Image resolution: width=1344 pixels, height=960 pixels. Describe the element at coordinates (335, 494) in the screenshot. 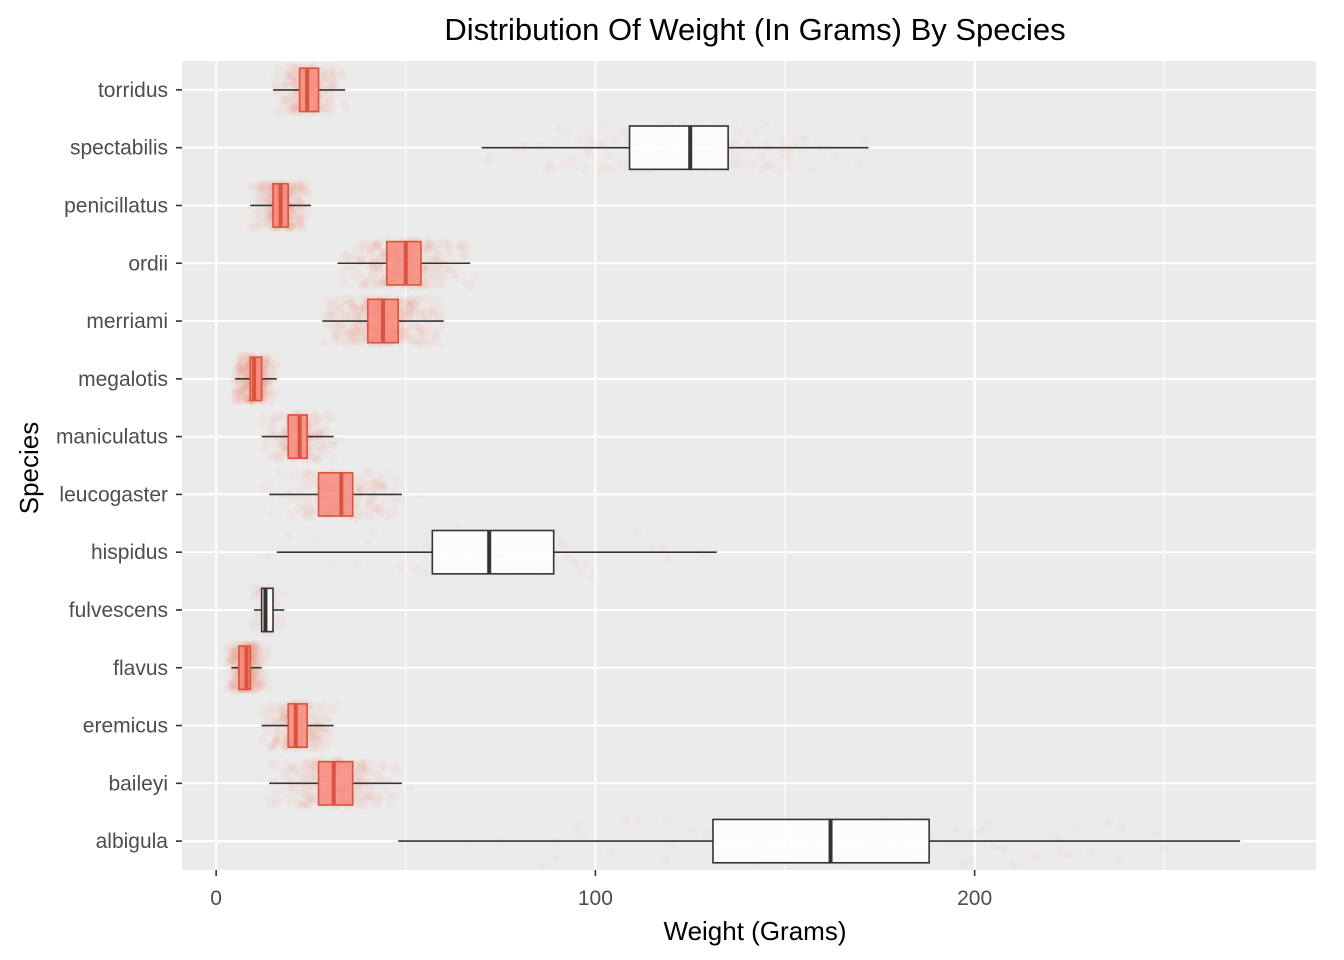

I see `box-leucogaster` at that location.